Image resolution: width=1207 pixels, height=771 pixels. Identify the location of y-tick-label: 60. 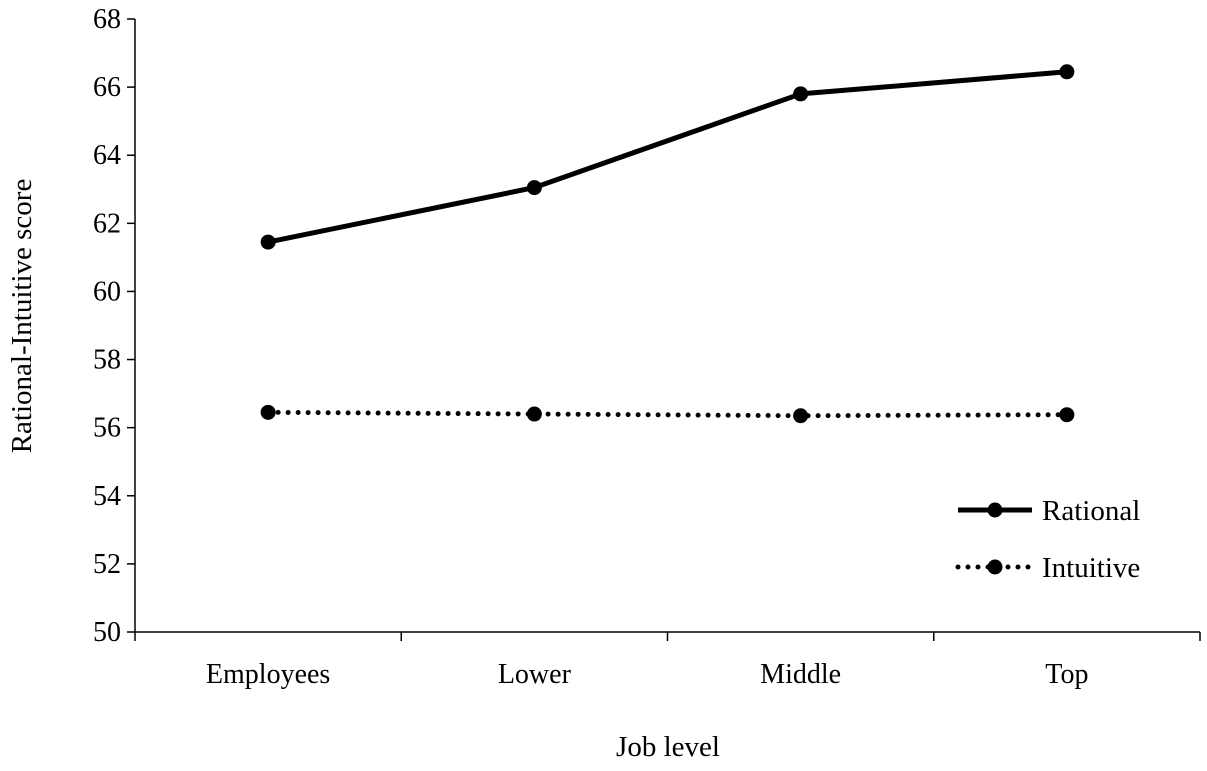
(107, 291).